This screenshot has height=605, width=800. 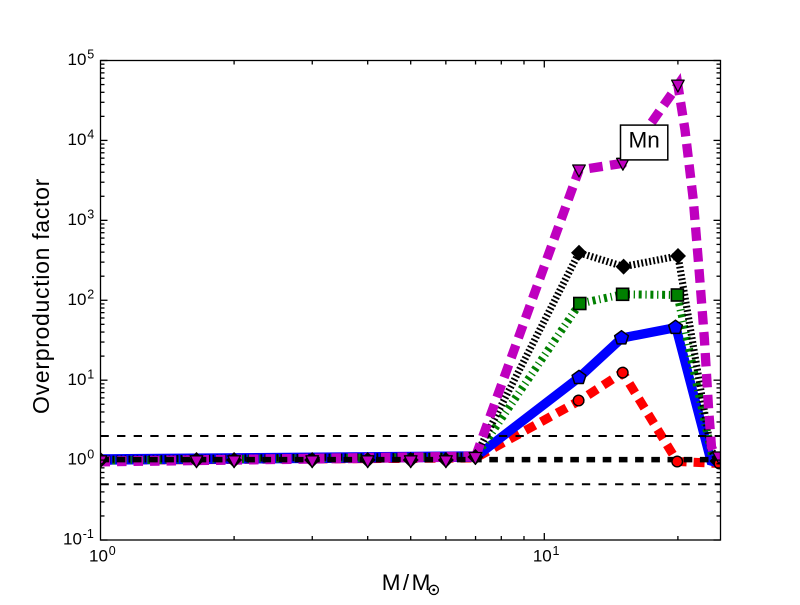 I want to click on svg-text: 2, so click(x=90, y=295).